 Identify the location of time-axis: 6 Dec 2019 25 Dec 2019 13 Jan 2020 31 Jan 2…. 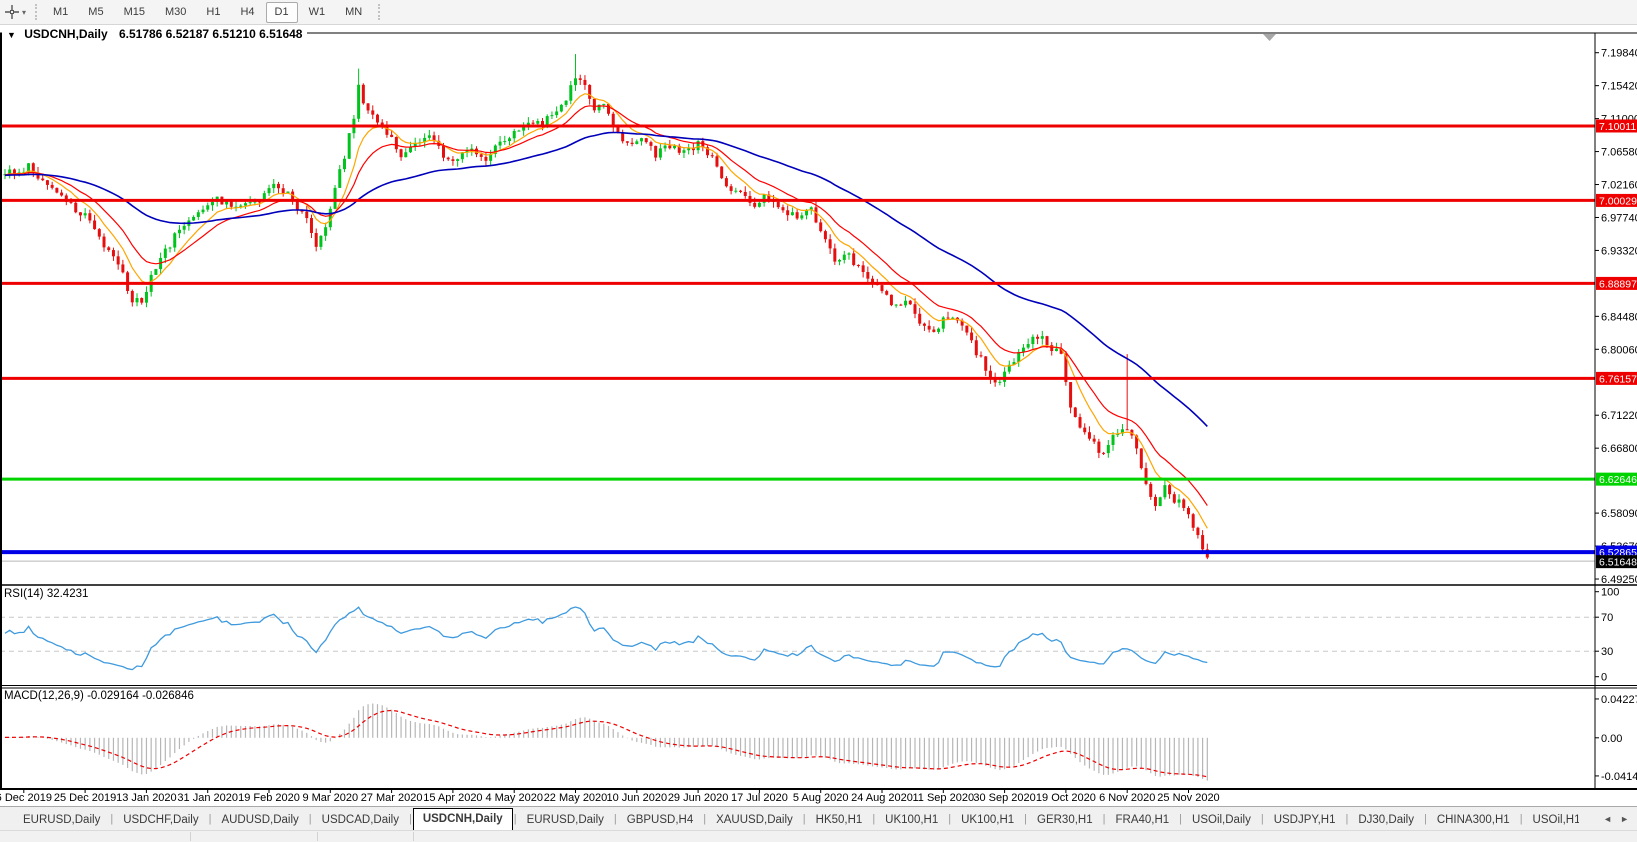
(610, 796).